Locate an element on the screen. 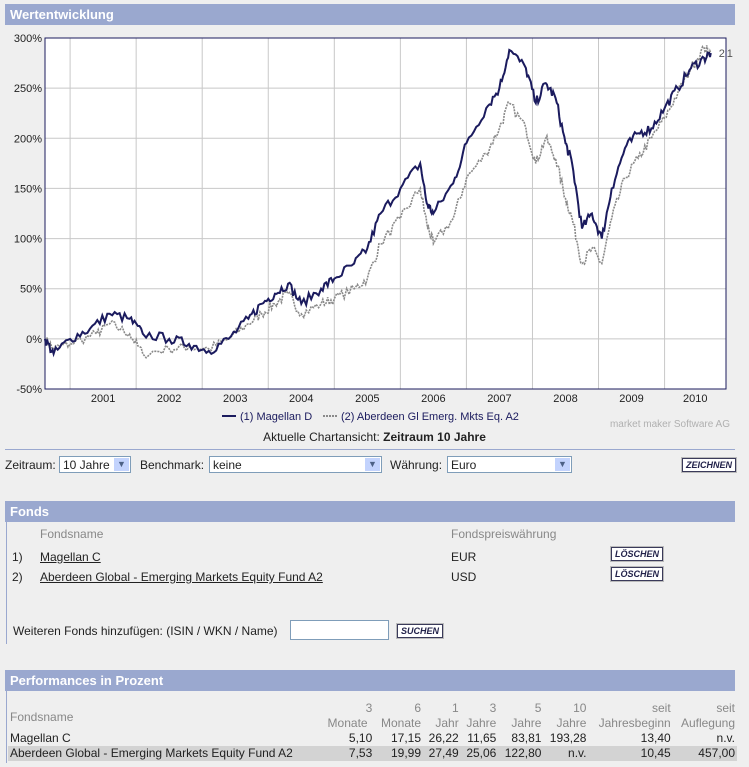 The image size is (749, 767). cell: 27,49 is located at coordinates (442, 753).